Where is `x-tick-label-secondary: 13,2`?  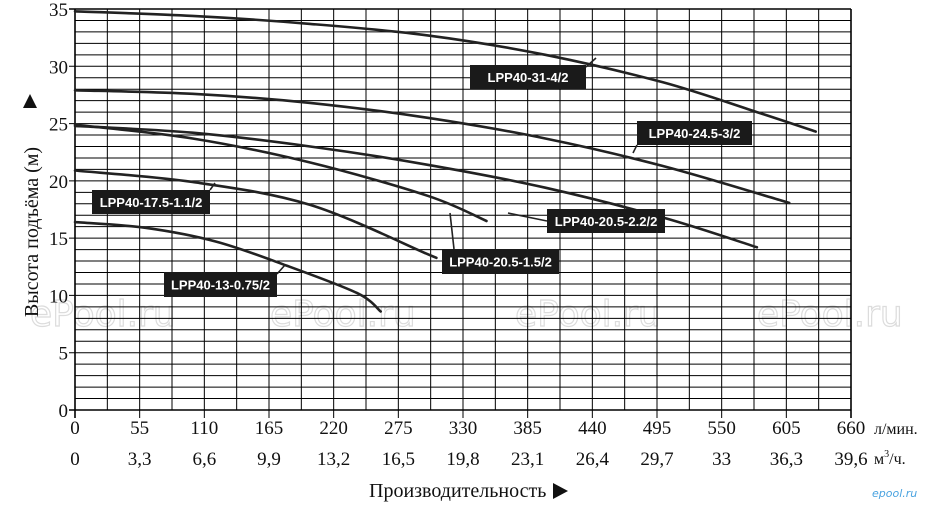
x-tick-label-secondary: 13,2 is located at coordinates (333, 459).